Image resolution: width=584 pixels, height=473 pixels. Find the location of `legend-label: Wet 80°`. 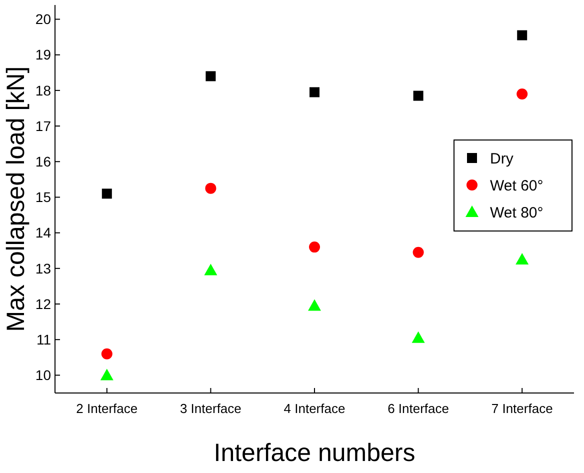

legend-label: Wet 80° is located at coordinates (517, 213).